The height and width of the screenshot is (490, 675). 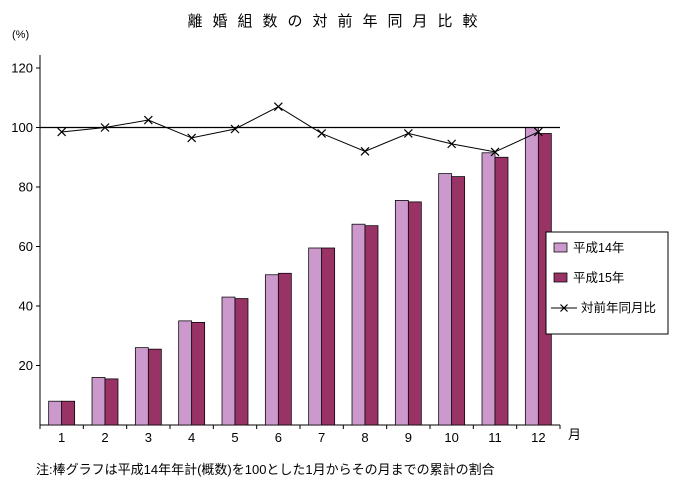 I want to click on y-tick-label: 60, so click(x=26, y=246).